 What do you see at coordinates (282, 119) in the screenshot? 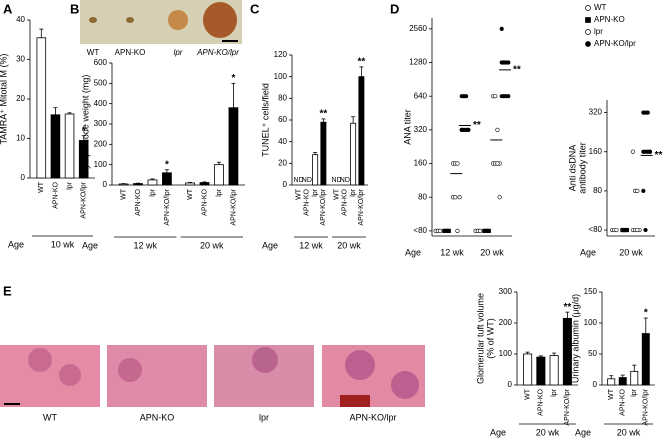
I see `y-tick-label: 60` at bounding box center [282, 119].